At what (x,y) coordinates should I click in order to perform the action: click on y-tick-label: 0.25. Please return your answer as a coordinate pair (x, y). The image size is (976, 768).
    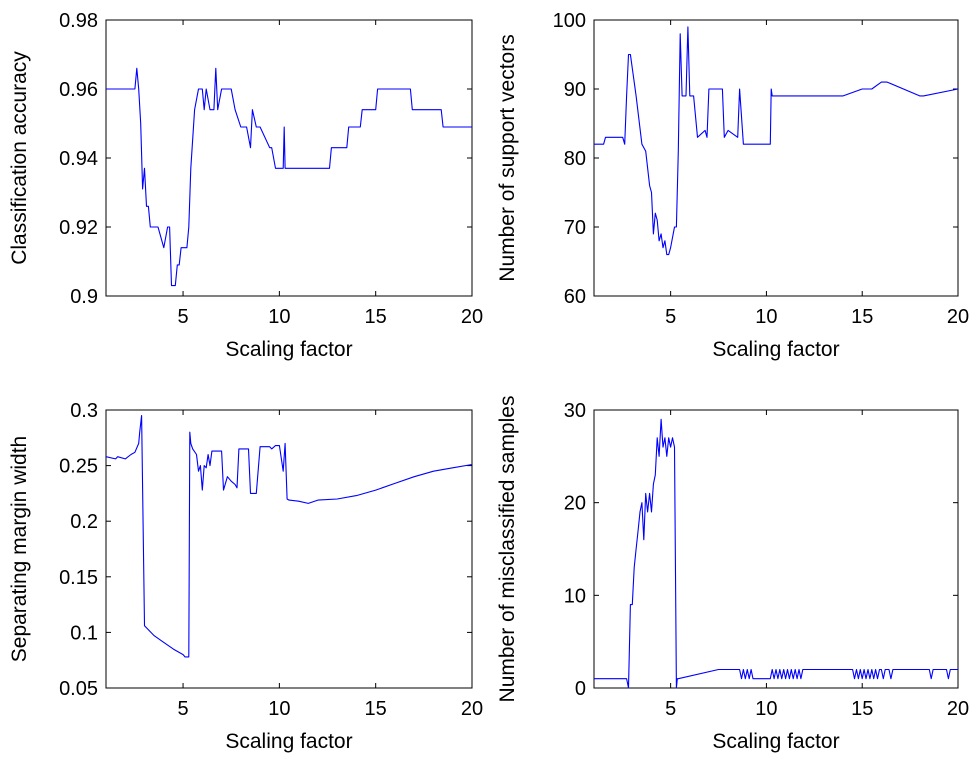
    Looking at the image, I should click on (78, 467).